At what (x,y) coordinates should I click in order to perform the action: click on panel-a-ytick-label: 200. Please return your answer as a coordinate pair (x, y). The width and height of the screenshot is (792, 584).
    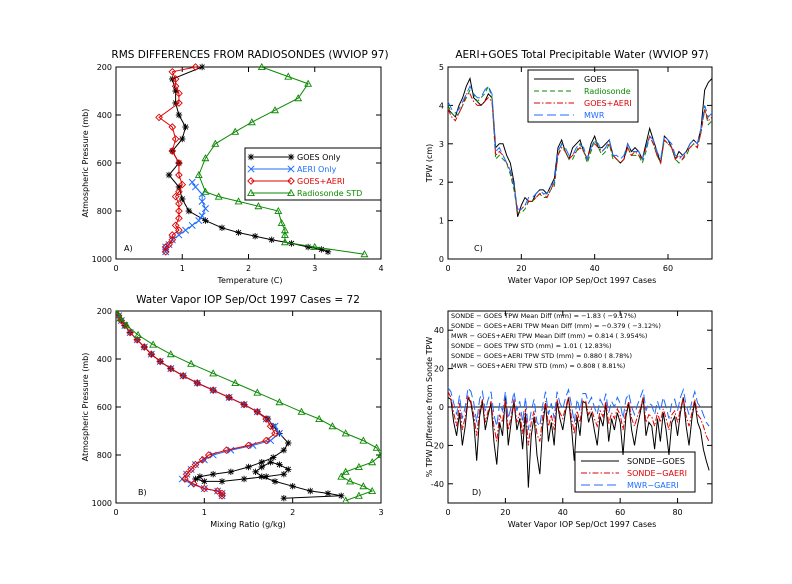
    Looking at the image, I should click on (104, 67).